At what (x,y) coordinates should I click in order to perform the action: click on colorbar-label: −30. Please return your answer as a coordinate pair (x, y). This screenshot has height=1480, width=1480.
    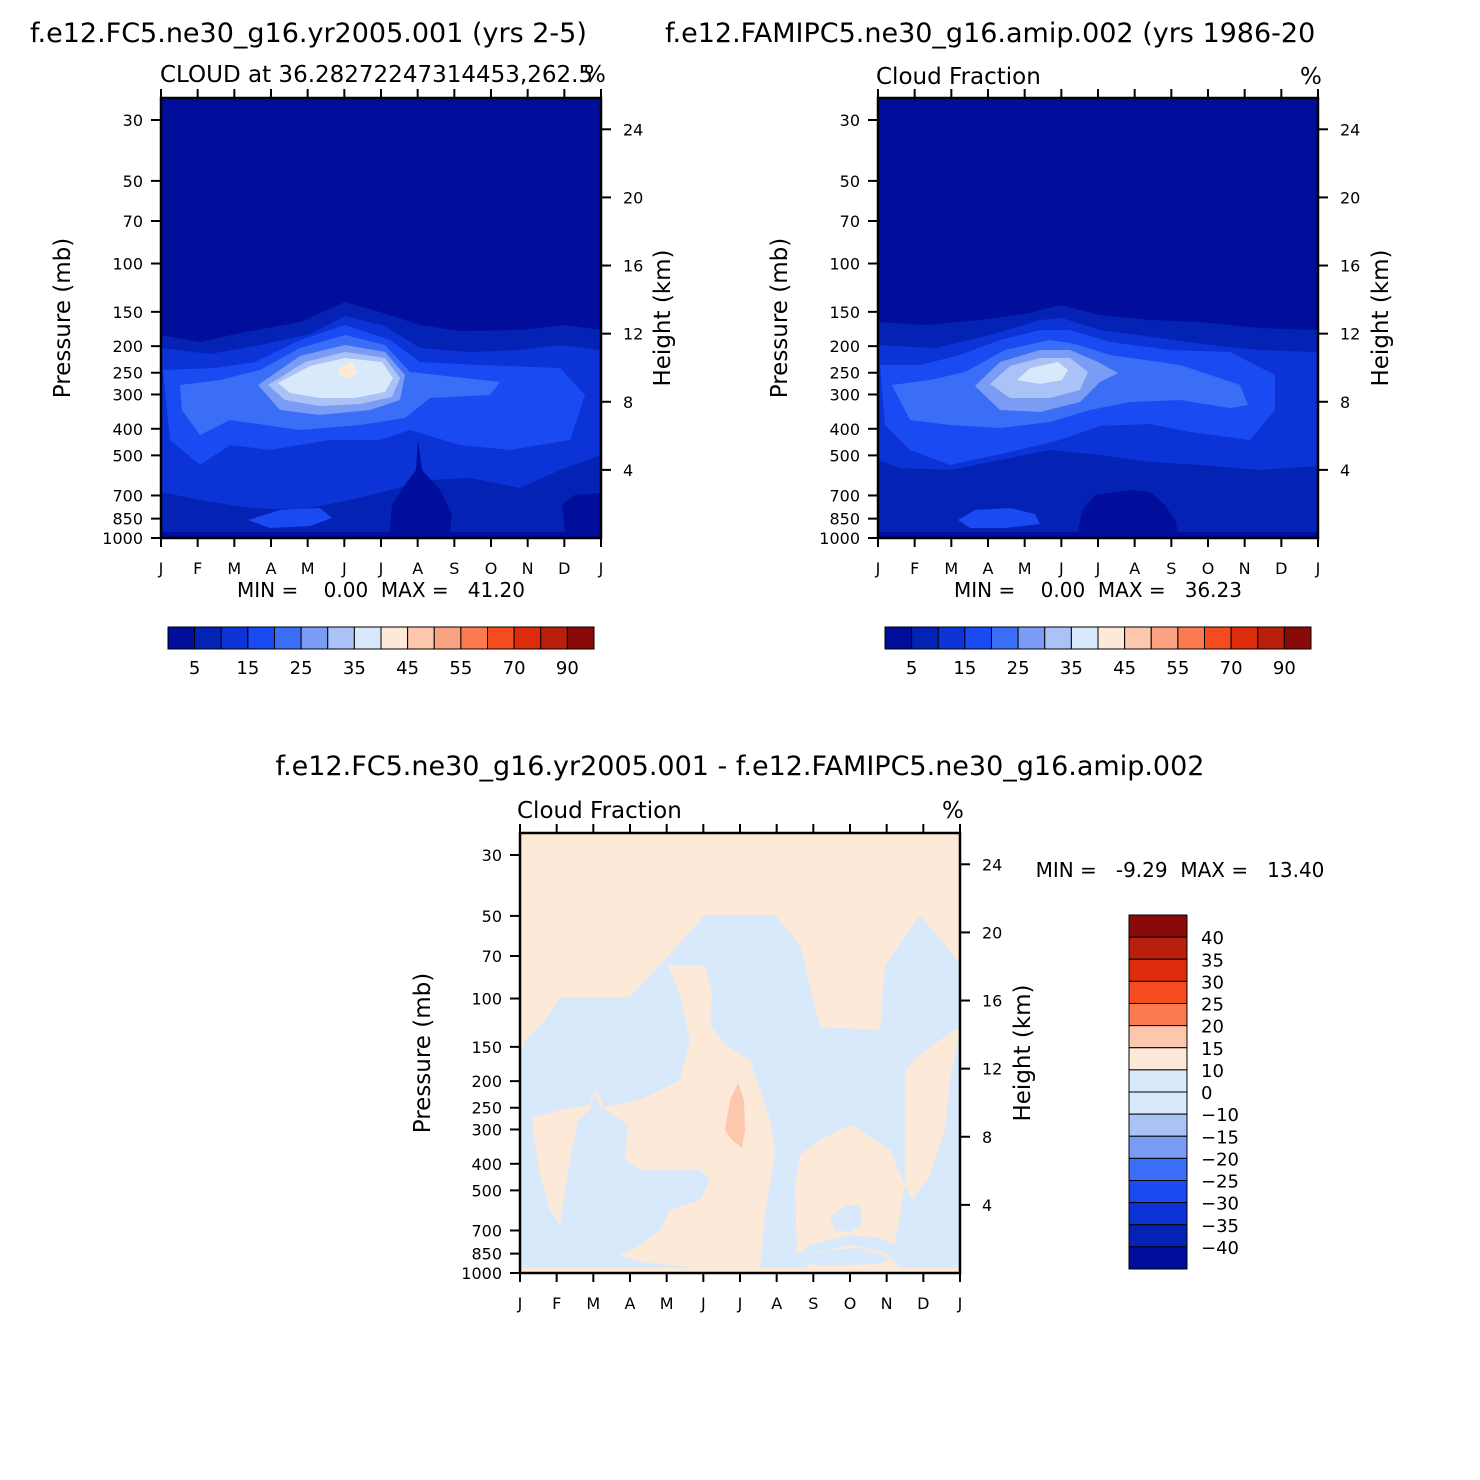
    Looking at the image, I should click on (1220, 1204).